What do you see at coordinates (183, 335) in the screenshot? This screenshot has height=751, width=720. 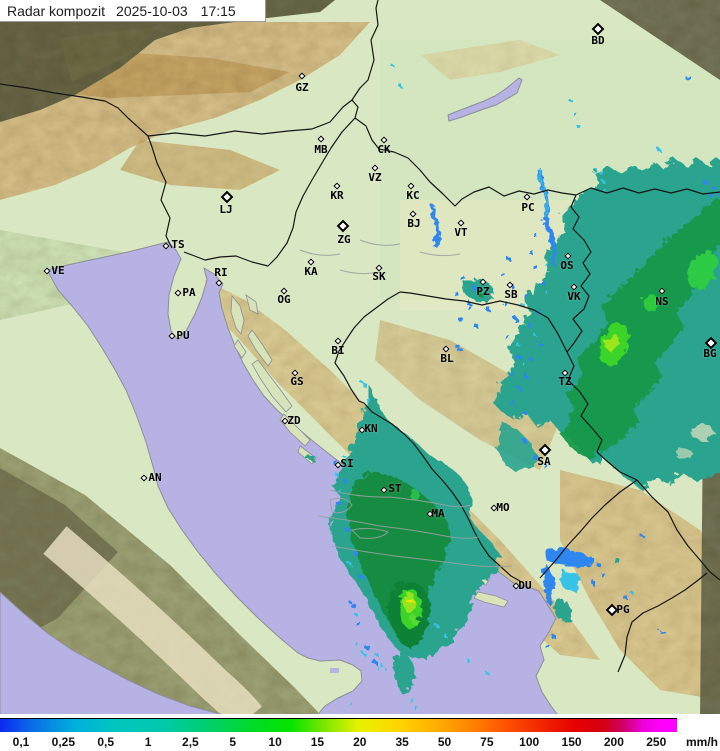 I see `station-label-PU: PU` at bounding box center [183, 335].